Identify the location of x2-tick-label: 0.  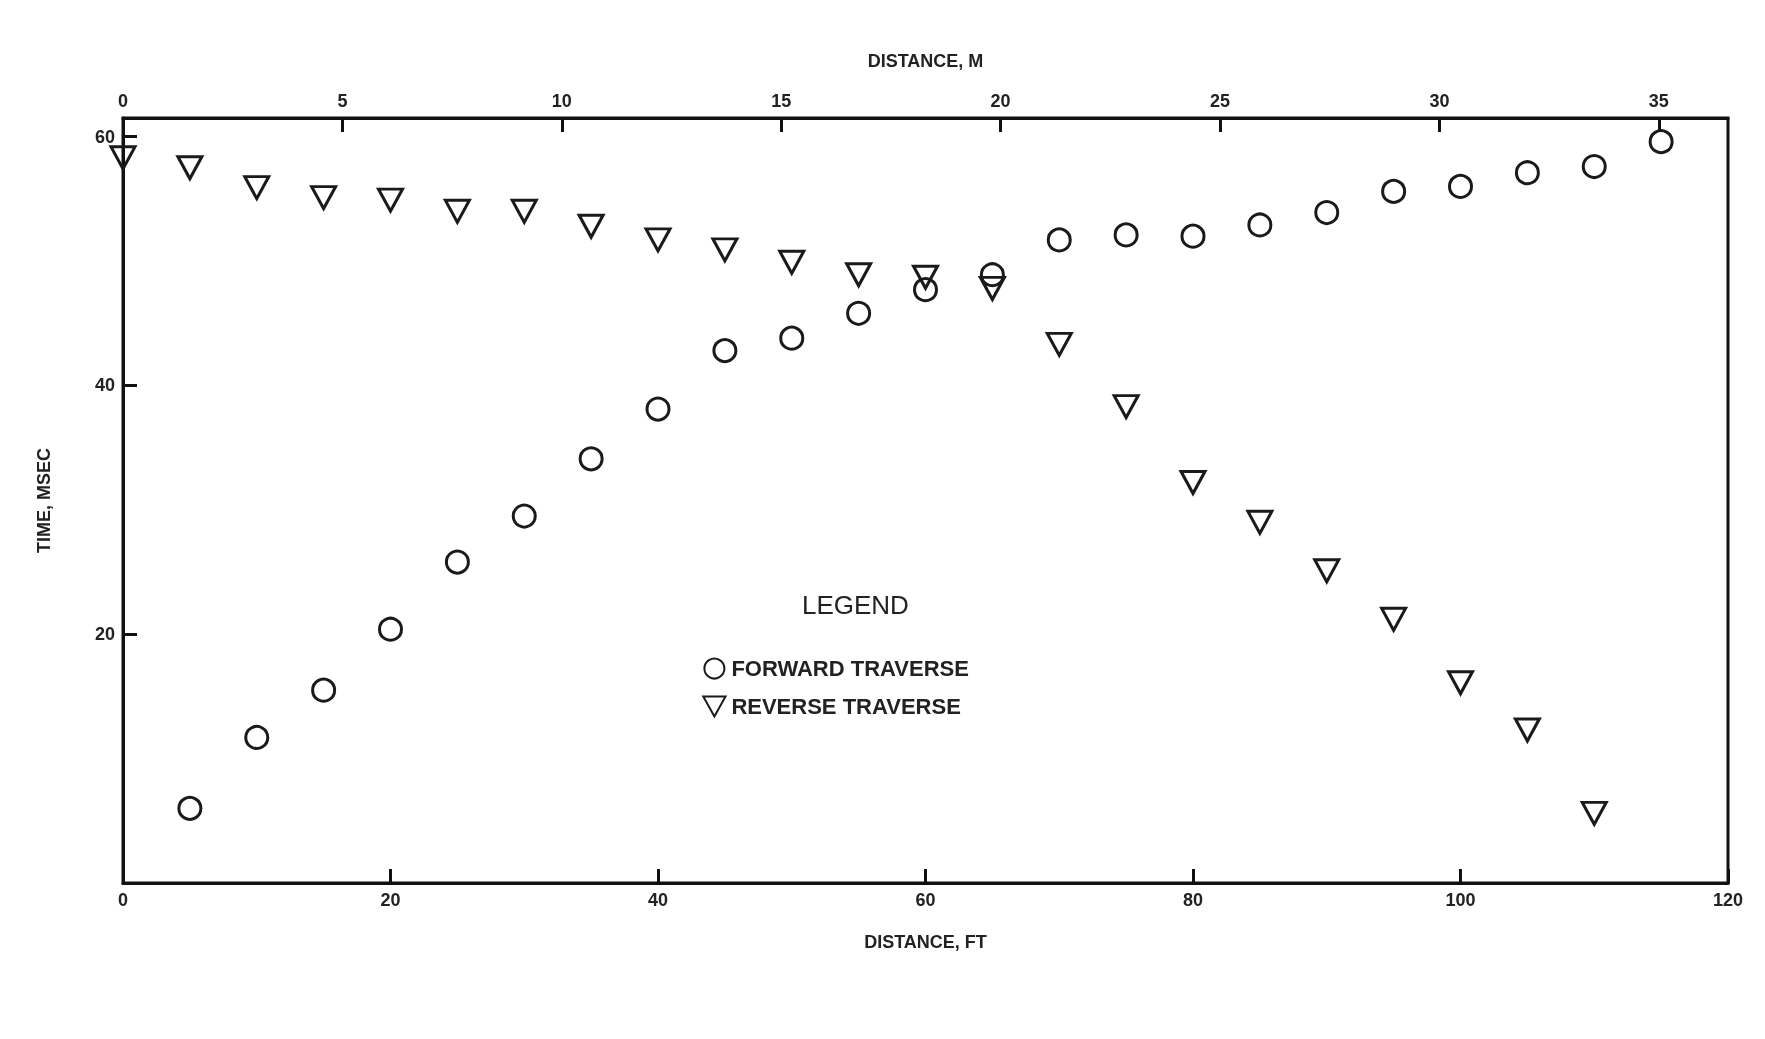
(123, 101).